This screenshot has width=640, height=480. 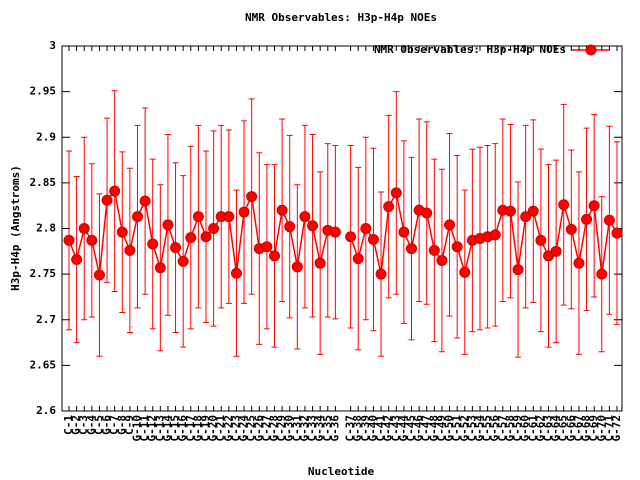 What do you see at coordinates (470, 49) in the screenshot?
I see `legend-label: NMR Observables: H3p-H4p NOEs` at bounding box center [470, 49].